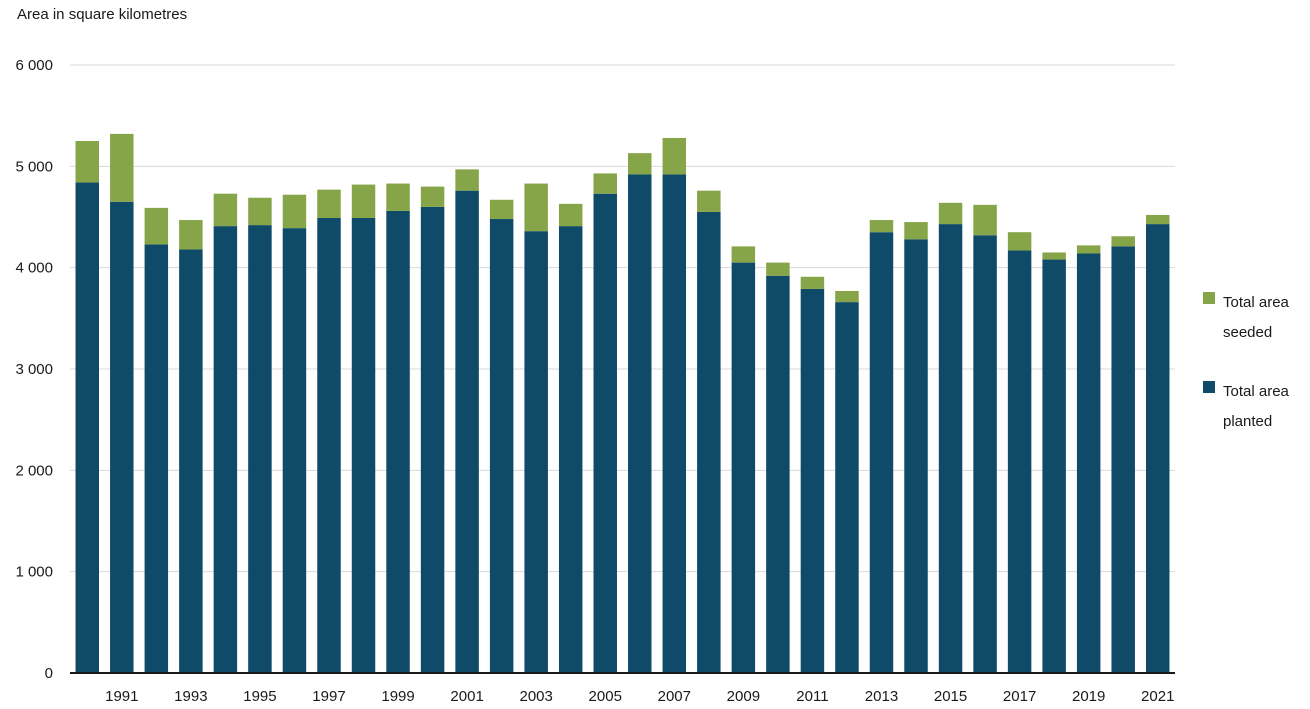 Image resolution: width=1310 pixels, height=709 pixels. I want to click on y-axis-label: Area in square kilometres, so click(102, 14).